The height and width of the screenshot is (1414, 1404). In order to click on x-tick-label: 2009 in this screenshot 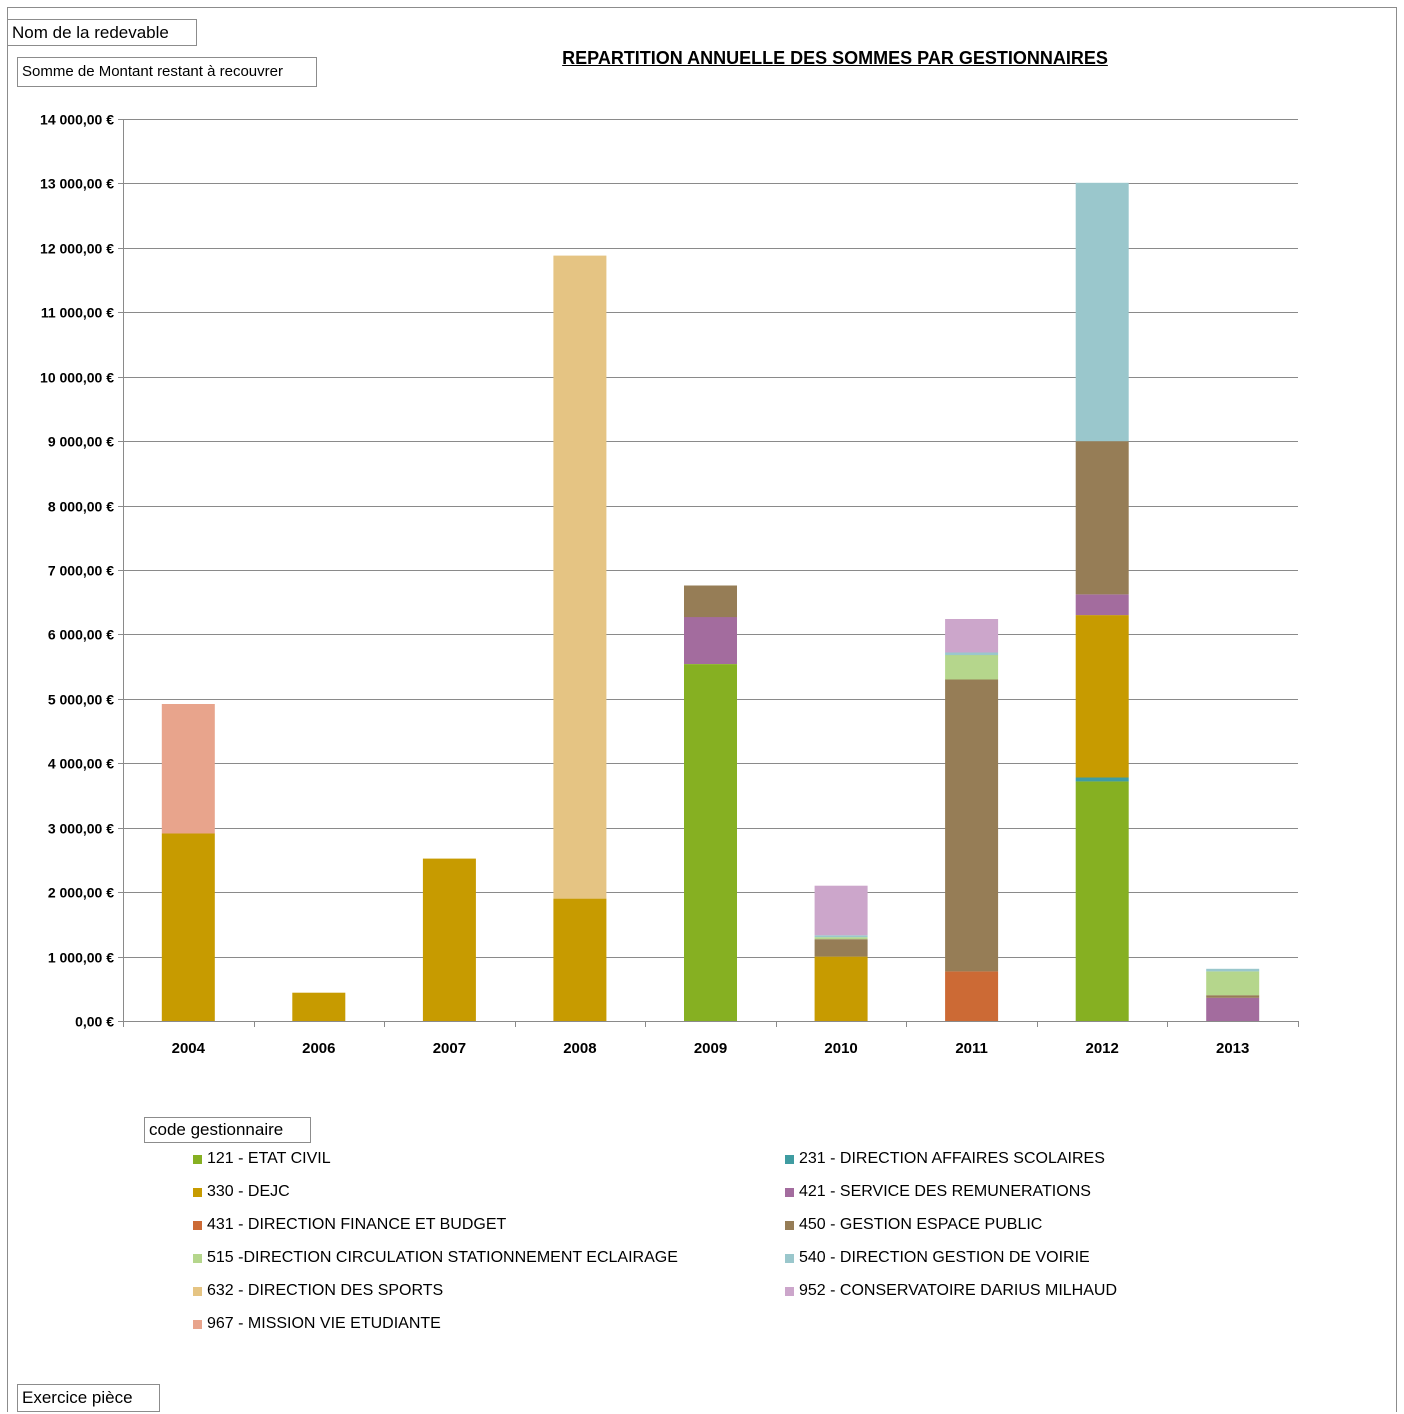, I will do `click(710, 1048)`.